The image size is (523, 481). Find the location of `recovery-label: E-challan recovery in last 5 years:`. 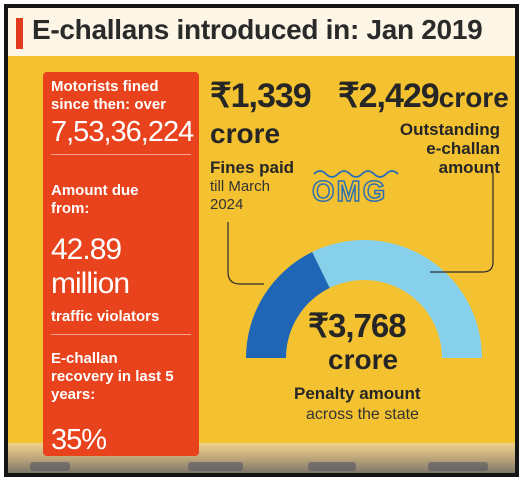

recovery-label: E-challan recovery in last 5 years: is located at coordinates (112, 376).